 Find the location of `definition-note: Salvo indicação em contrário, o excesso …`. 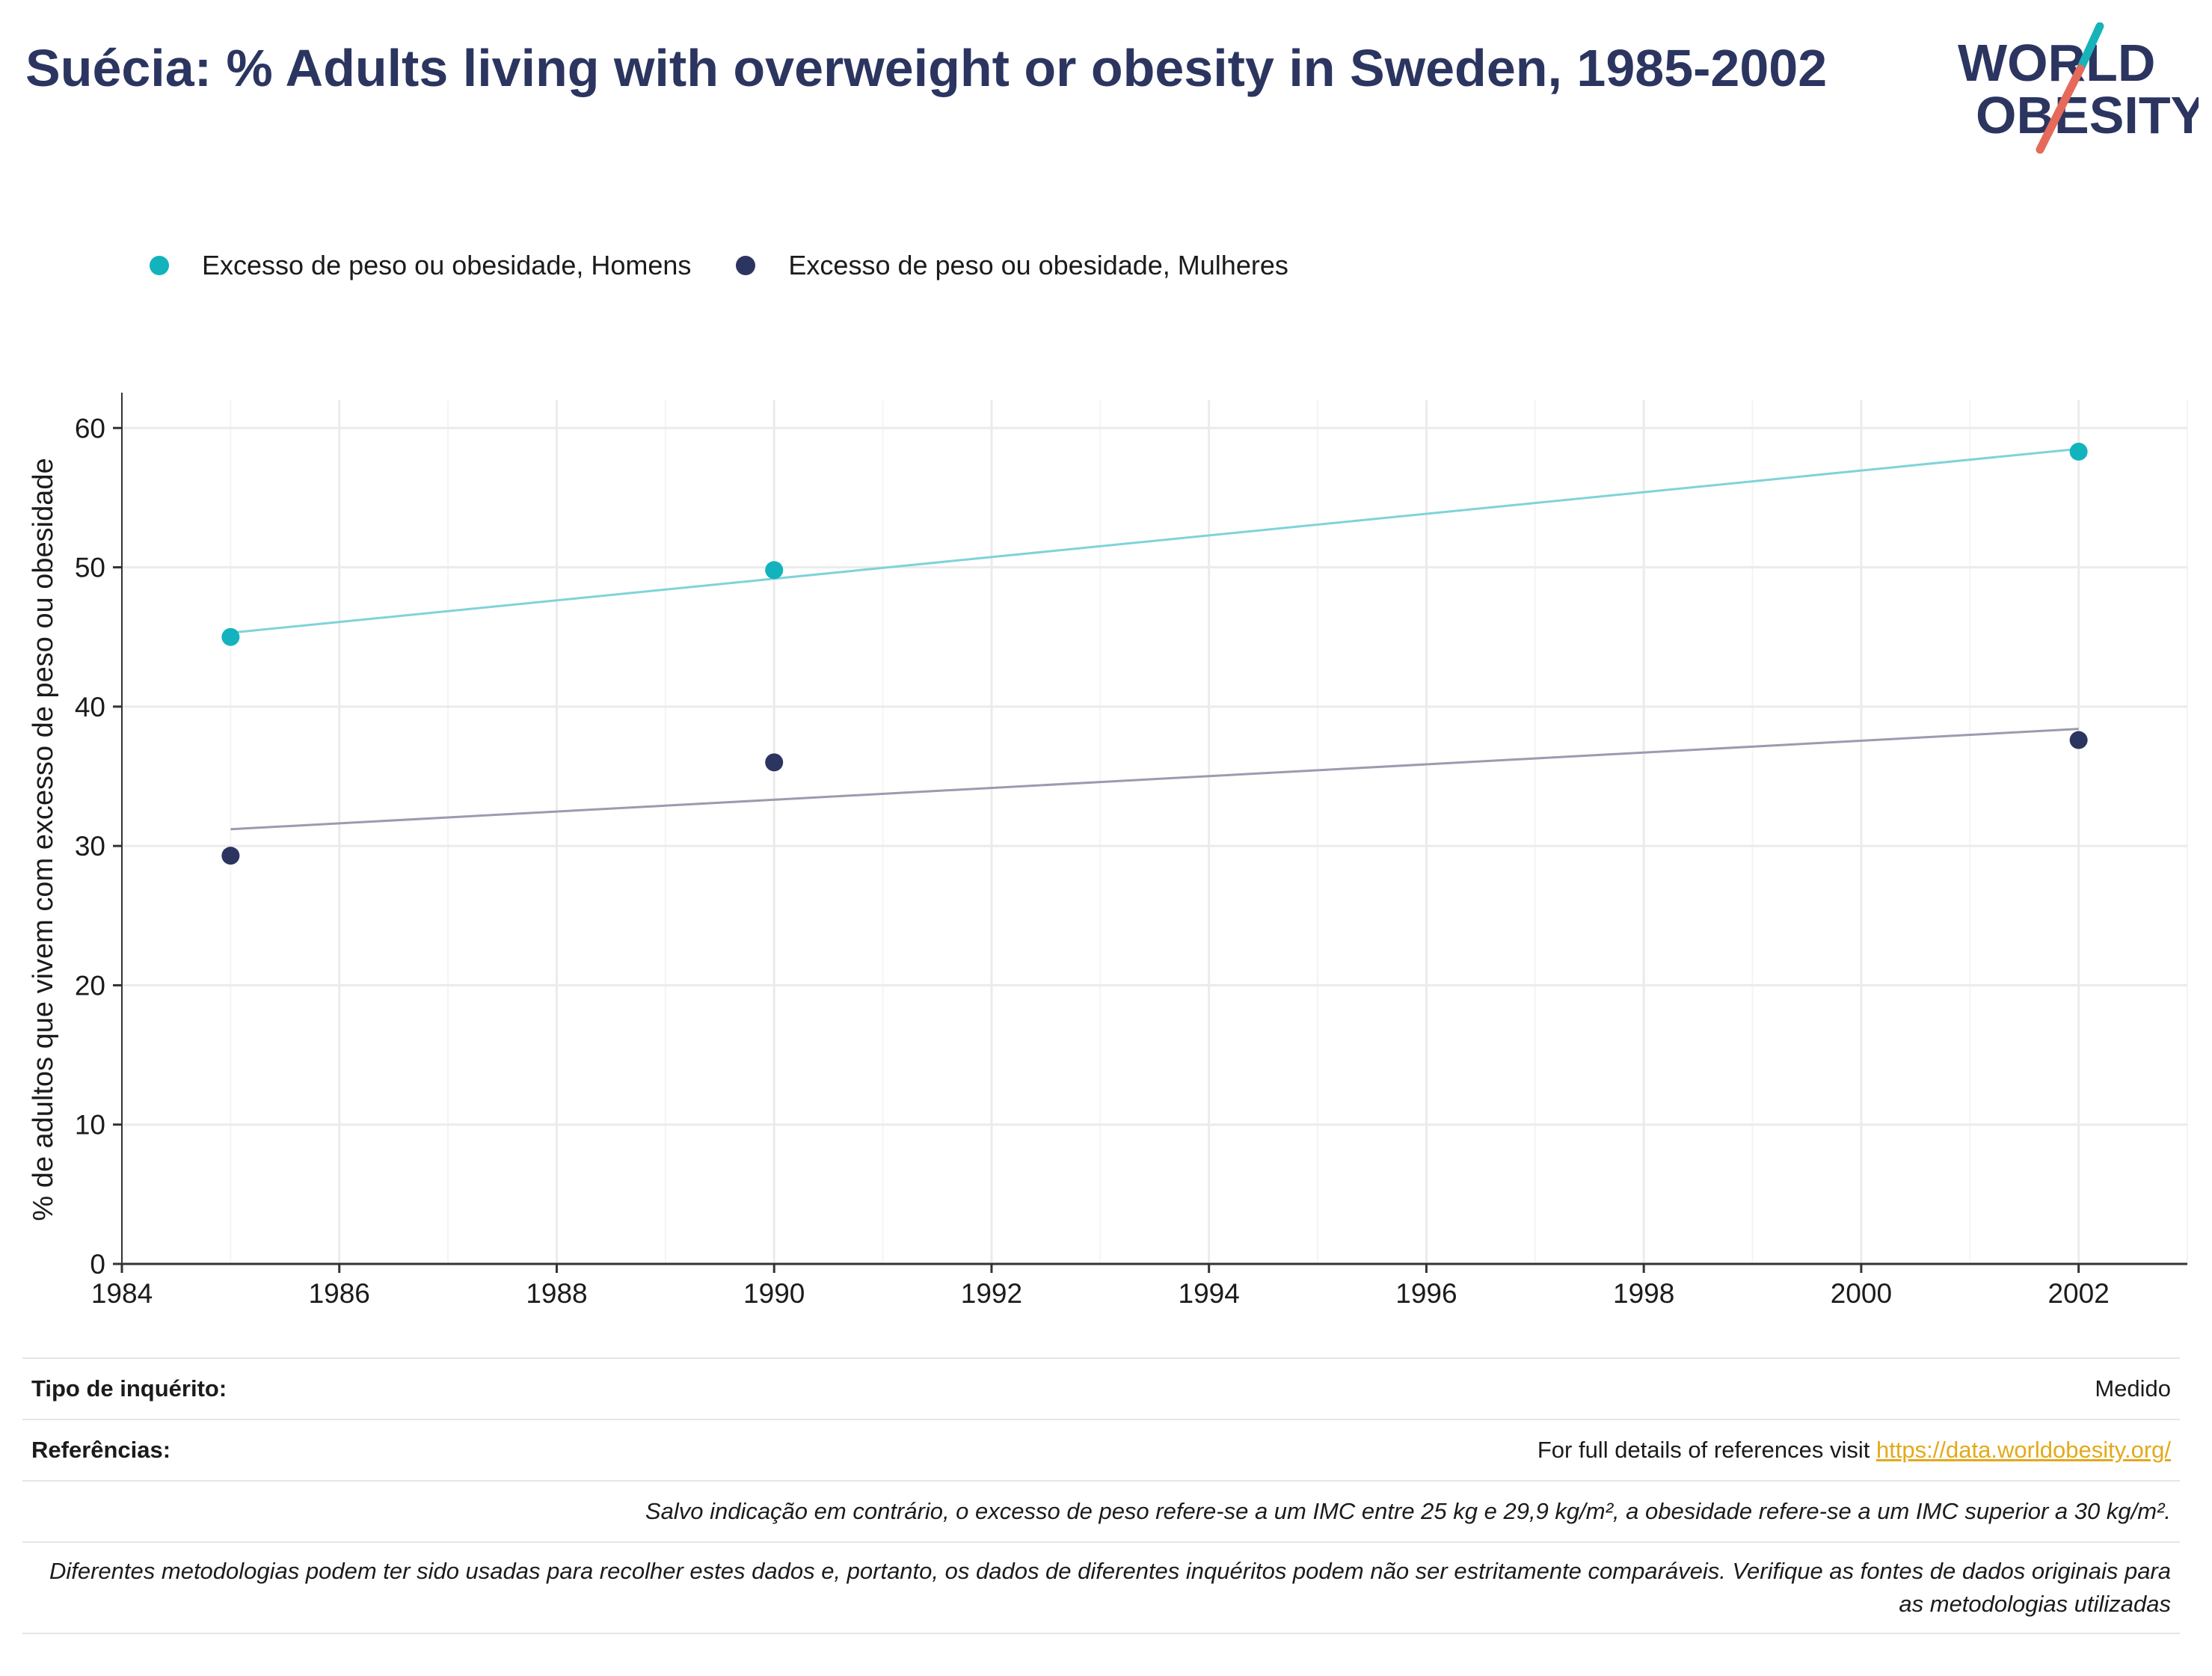

definition-note: Salvo indicação em contrário, o excesso … is located at coordinates (1408, 1511).